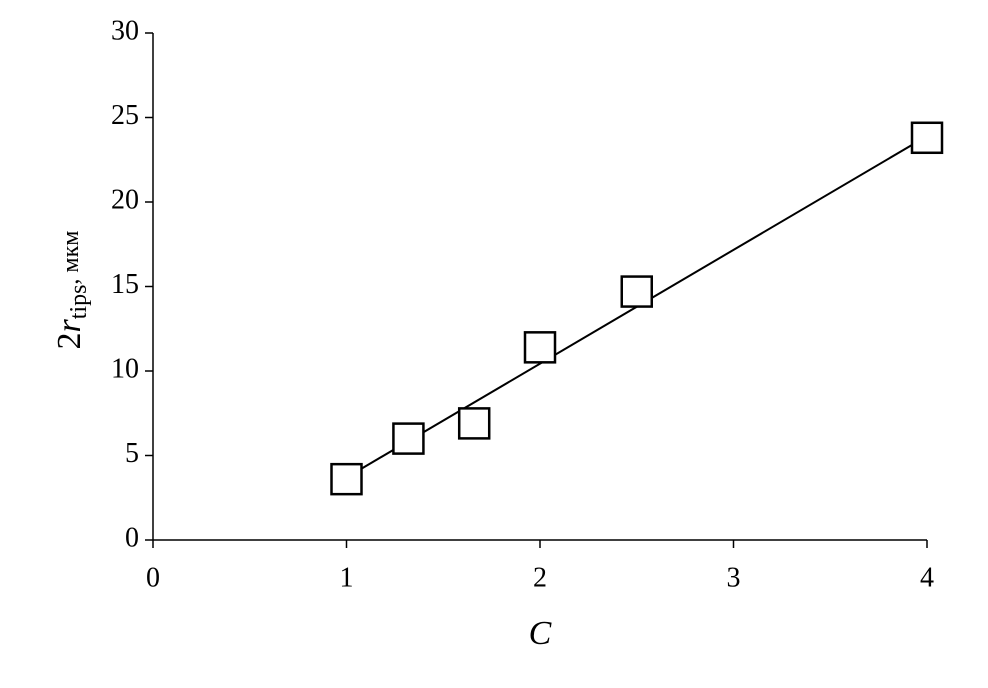  Describe the element at coordinates (69, 325) in the screenshot. I see `y-label-part: r` at that location.